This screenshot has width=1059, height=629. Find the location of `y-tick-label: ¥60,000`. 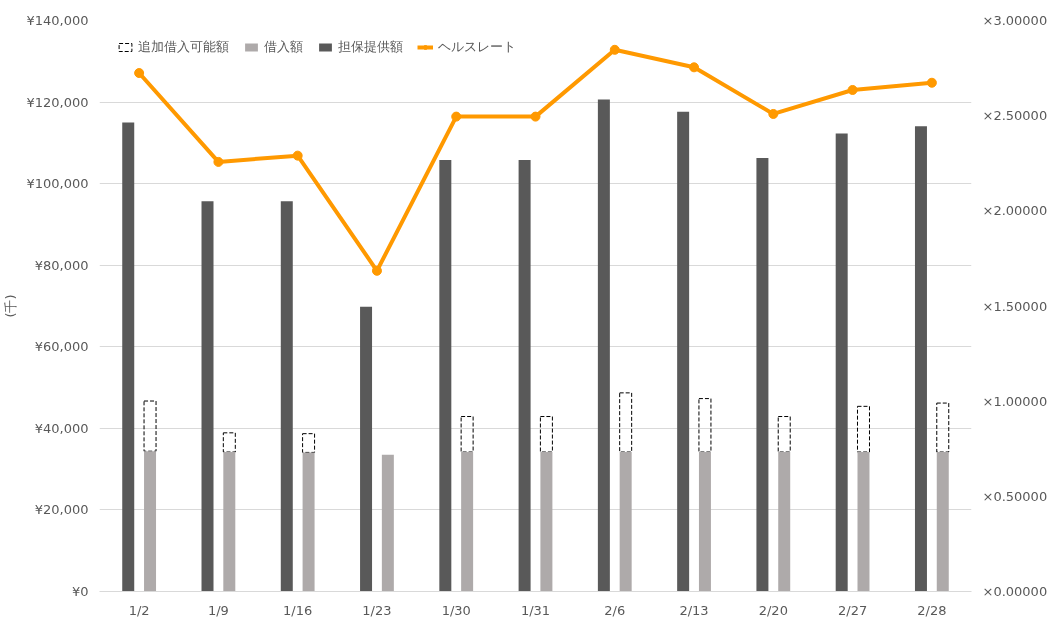

y-tick-label: ¥60,000 is located at coordinates (61, 347).